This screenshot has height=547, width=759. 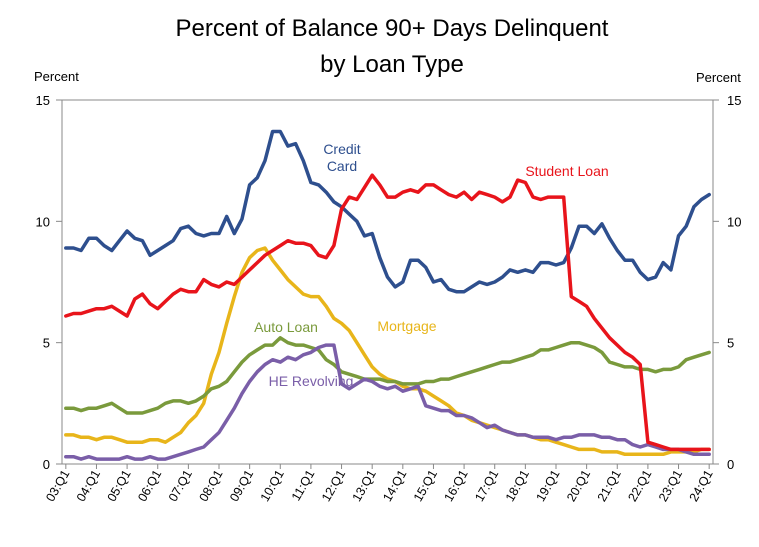 What do you see at coordinates (730, 464) in the screenshot?
I see `right-y-tick-label: 0` at bounding box center [730, 464].